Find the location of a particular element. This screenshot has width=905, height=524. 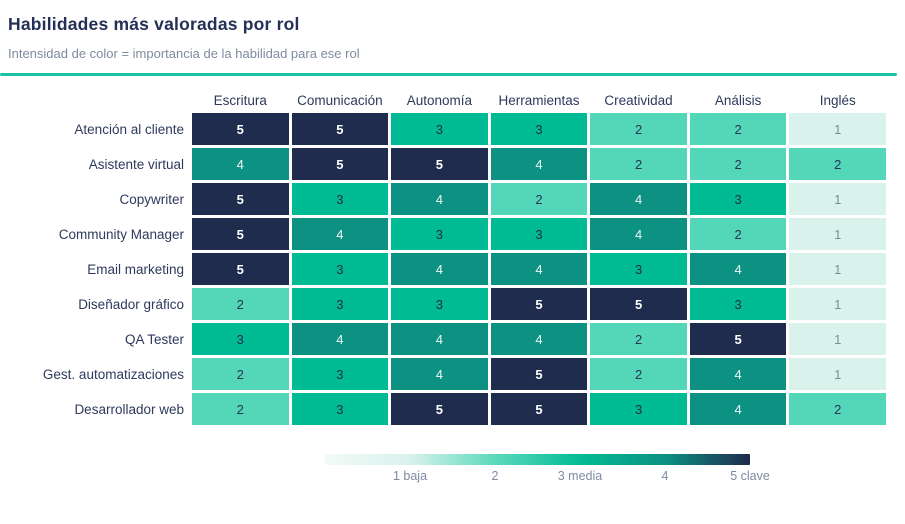

chart-title: Habilidades más valoradas por rol is located at coordinates (154, 24).